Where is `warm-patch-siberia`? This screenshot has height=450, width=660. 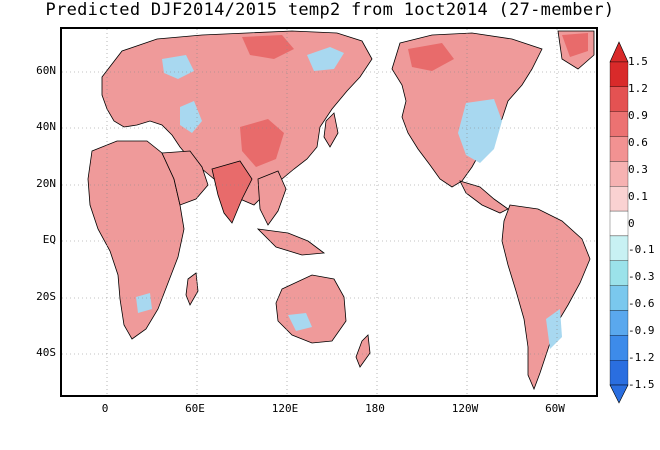 warm-patch-siberia is located at coordinates (268, 47).